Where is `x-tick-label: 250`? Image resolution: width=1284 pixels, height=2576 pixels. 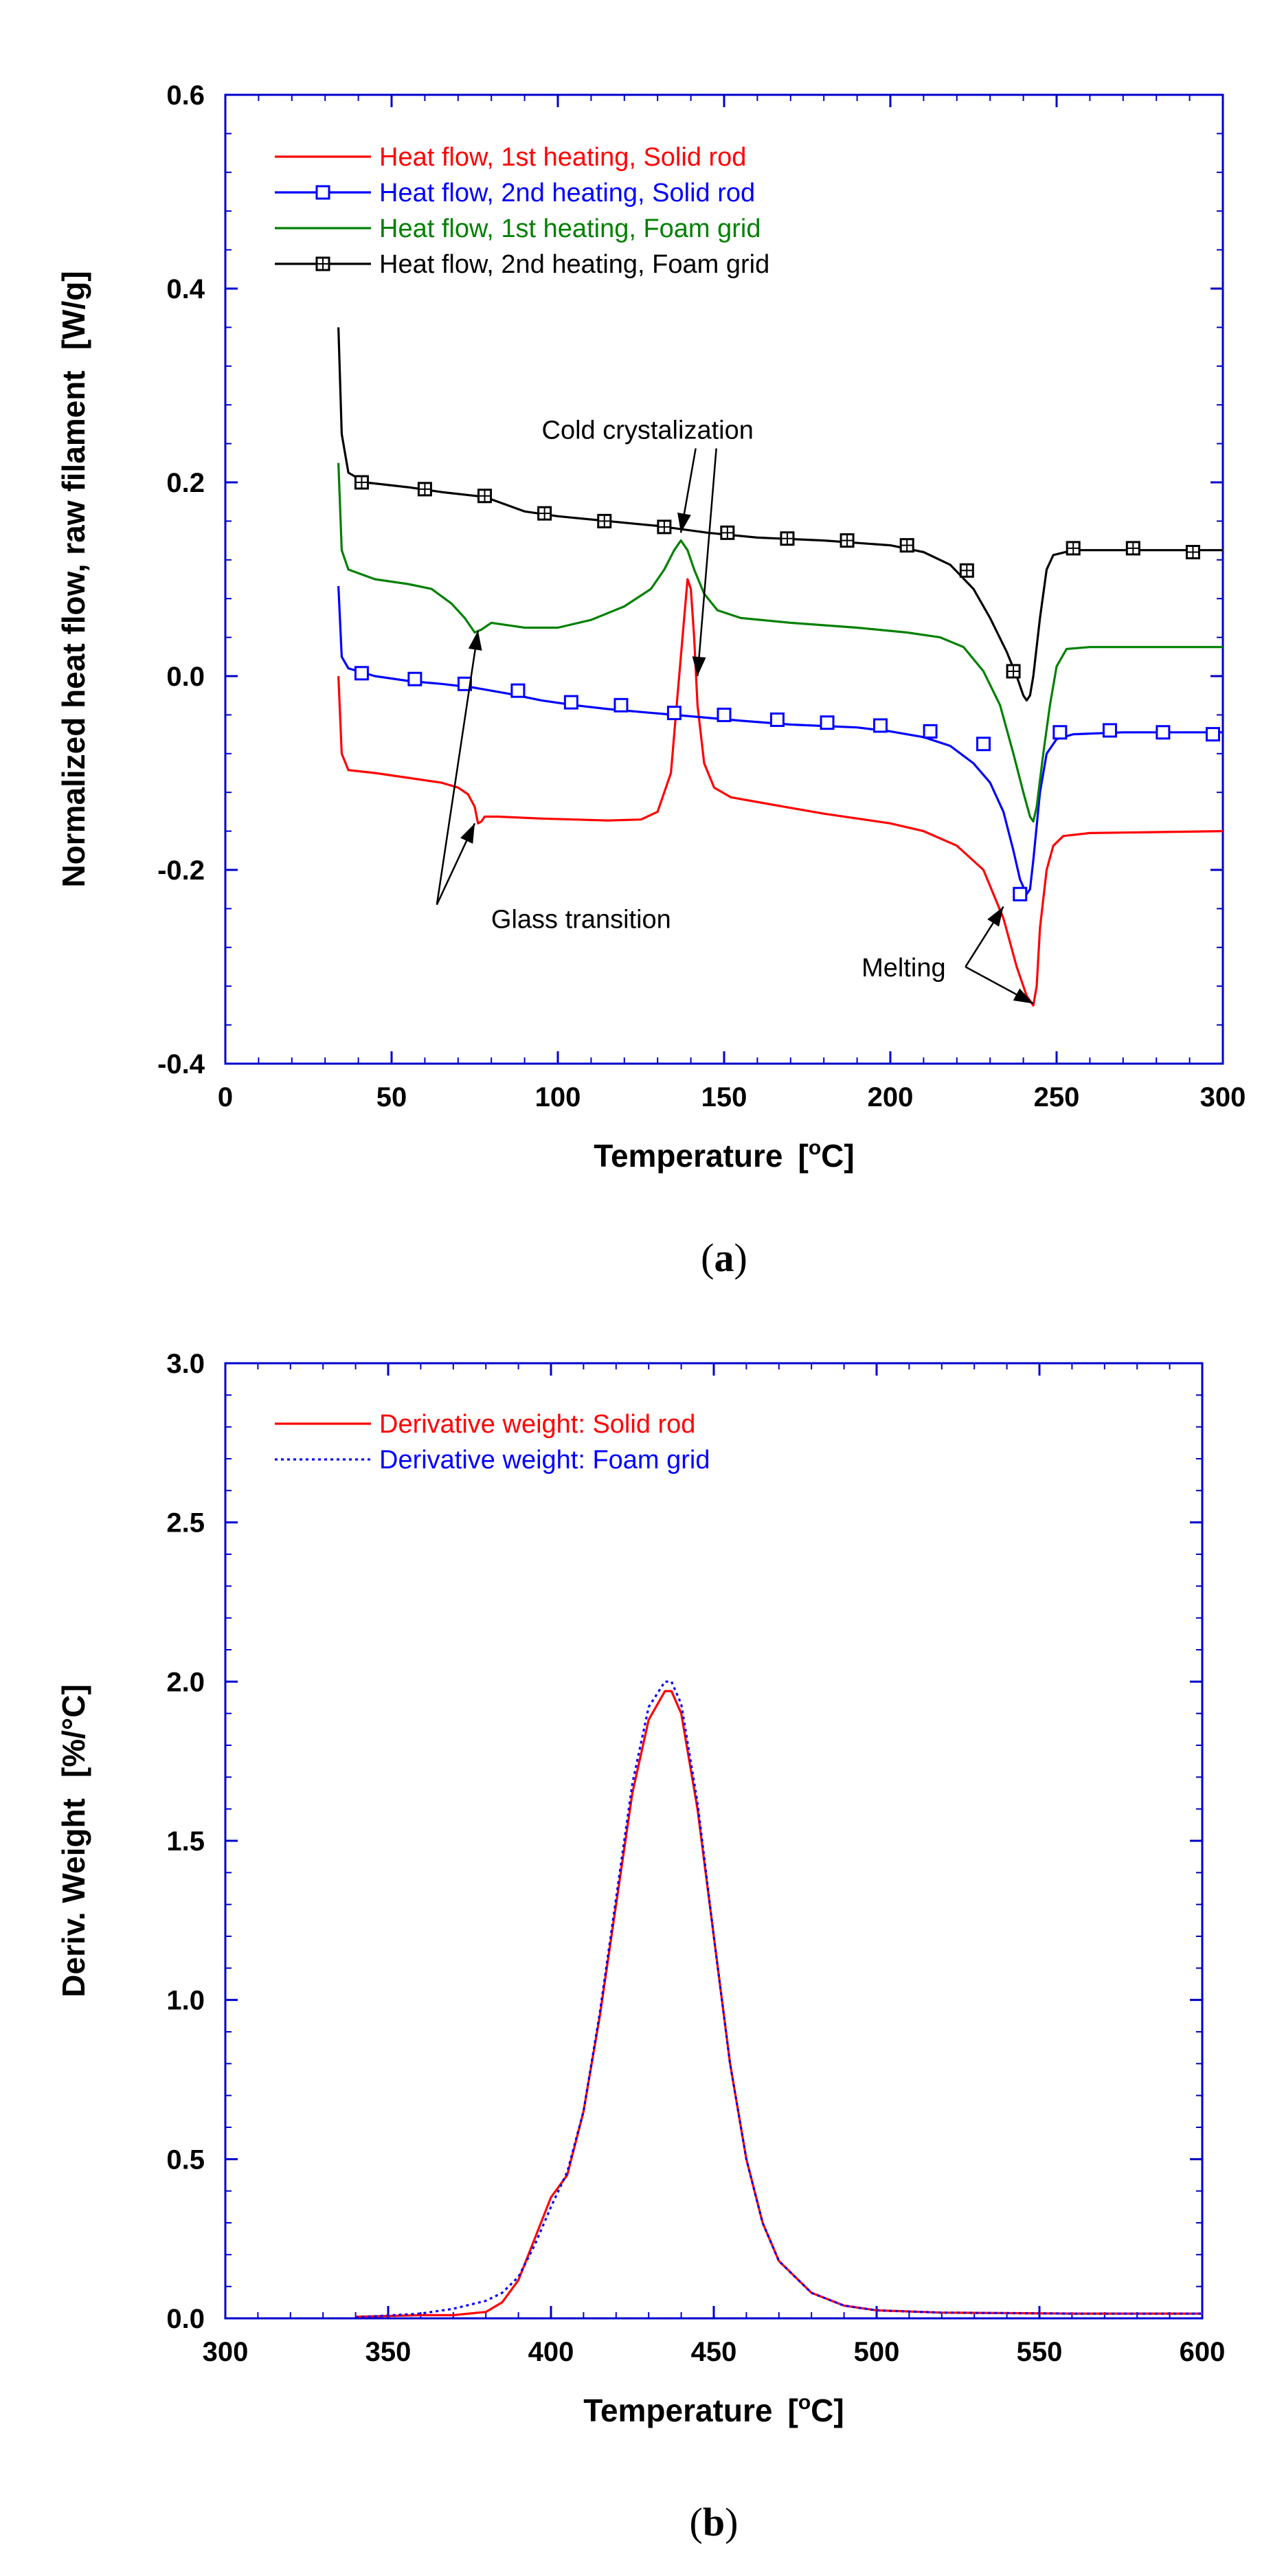
x-tick-label: 250 is located at coordinates (1057, 1097).